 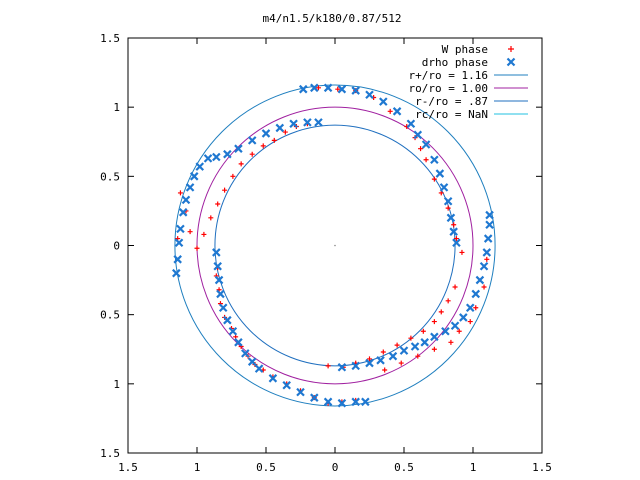 What do you see at coordinates (116, 384) in the screenshot?
I see `y-tick-label: 1` at bounding box center [116, 384].